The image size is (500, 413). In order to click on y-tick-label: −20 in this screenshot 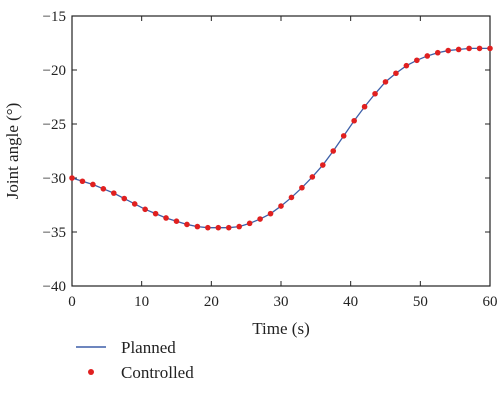, I will do `click(54, 71)`.